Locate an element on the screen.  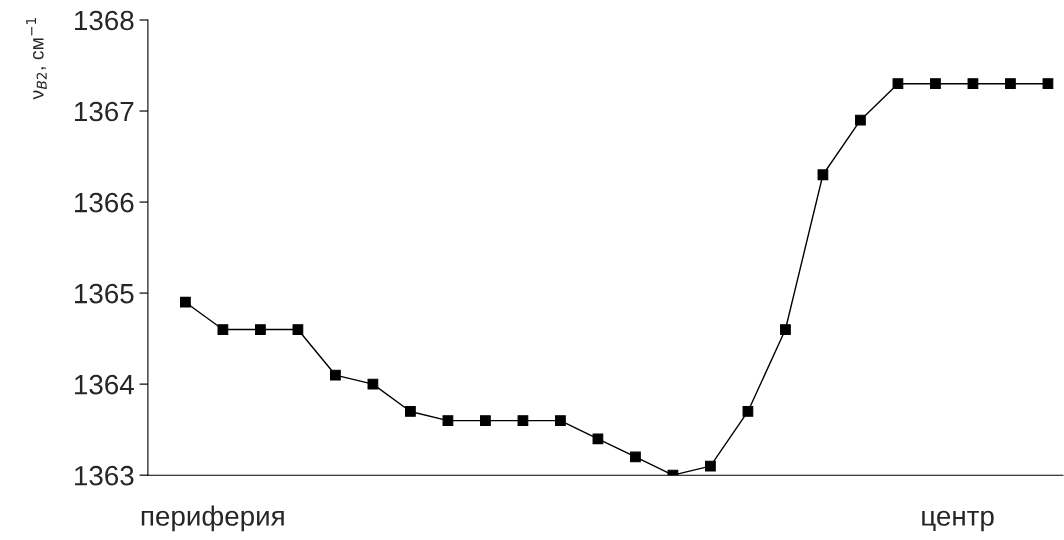
y-tick-label: 1368 is located at coordinates (104, 20).